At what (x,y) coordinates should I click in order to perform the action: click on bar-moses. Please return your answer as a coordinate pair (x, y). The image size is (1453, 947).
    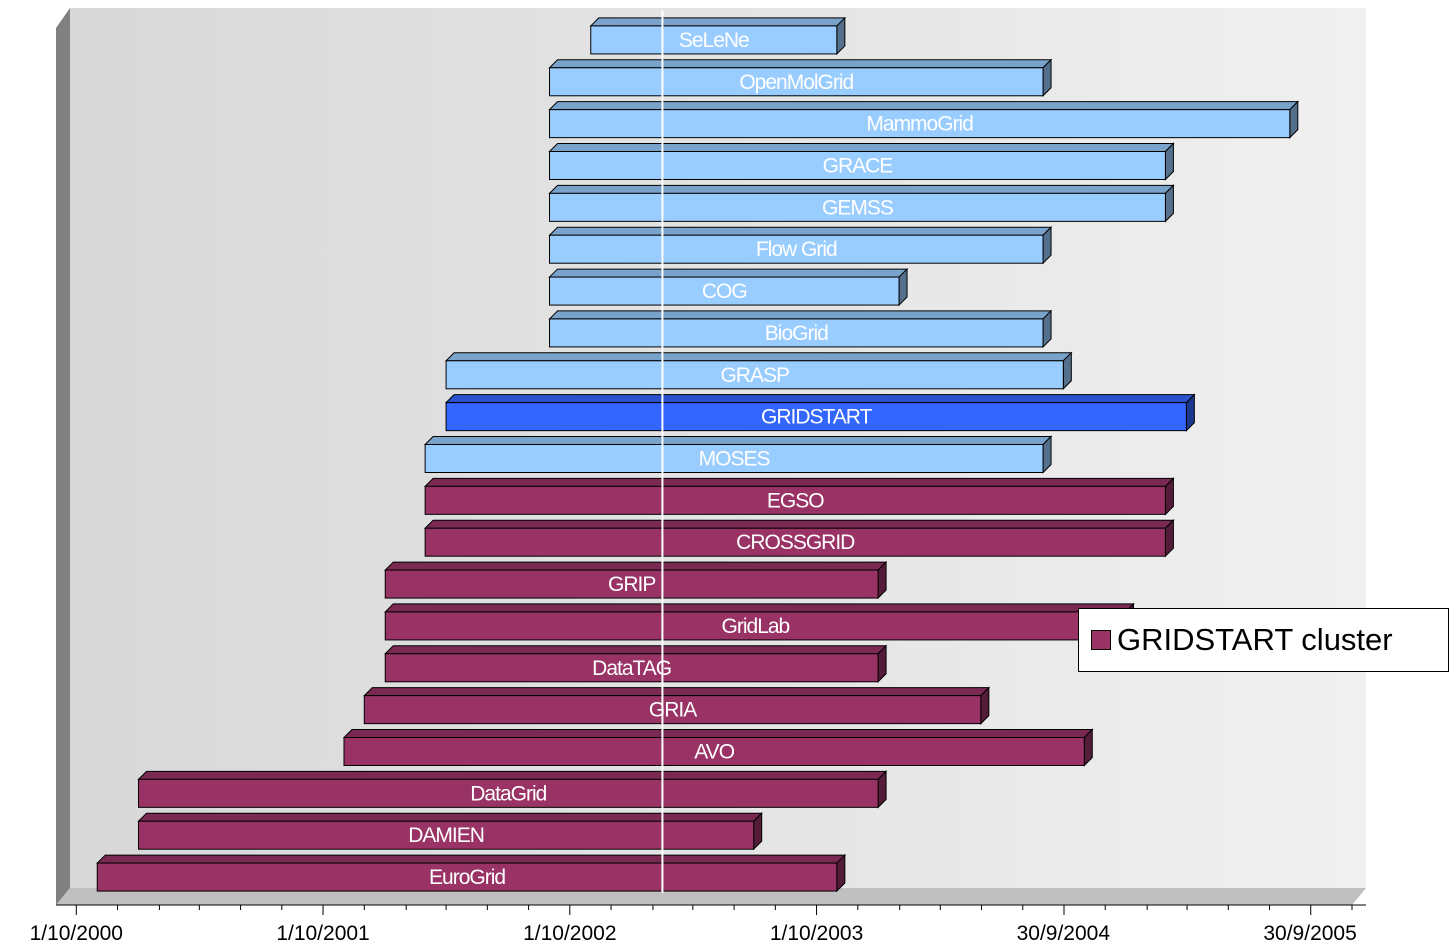
    Looking at the image, I should click on (738, 454).